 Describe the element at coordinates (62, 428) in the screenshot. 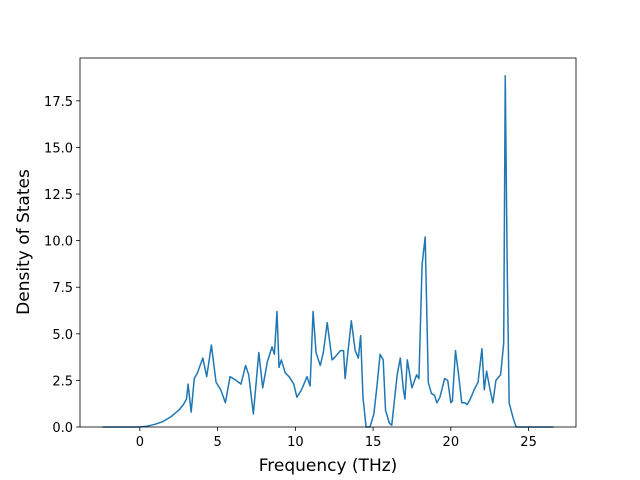

I see `y-tick-label: 0.0` at that location.